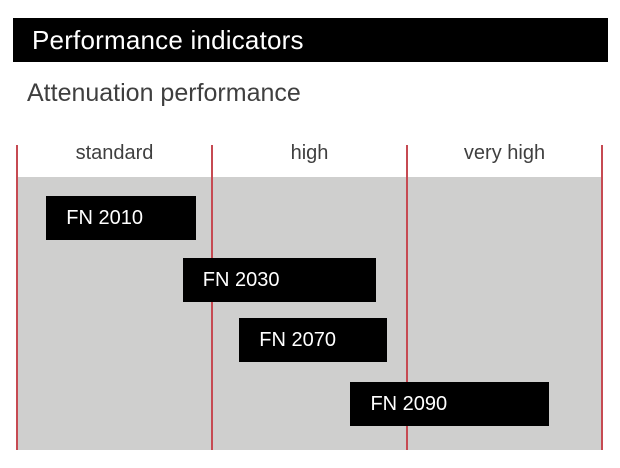 This screenshot has height=468, width=620. Describe the element at coordinates (114, 153) in the screenshot. I see `category-label-standard: standard` at that location.